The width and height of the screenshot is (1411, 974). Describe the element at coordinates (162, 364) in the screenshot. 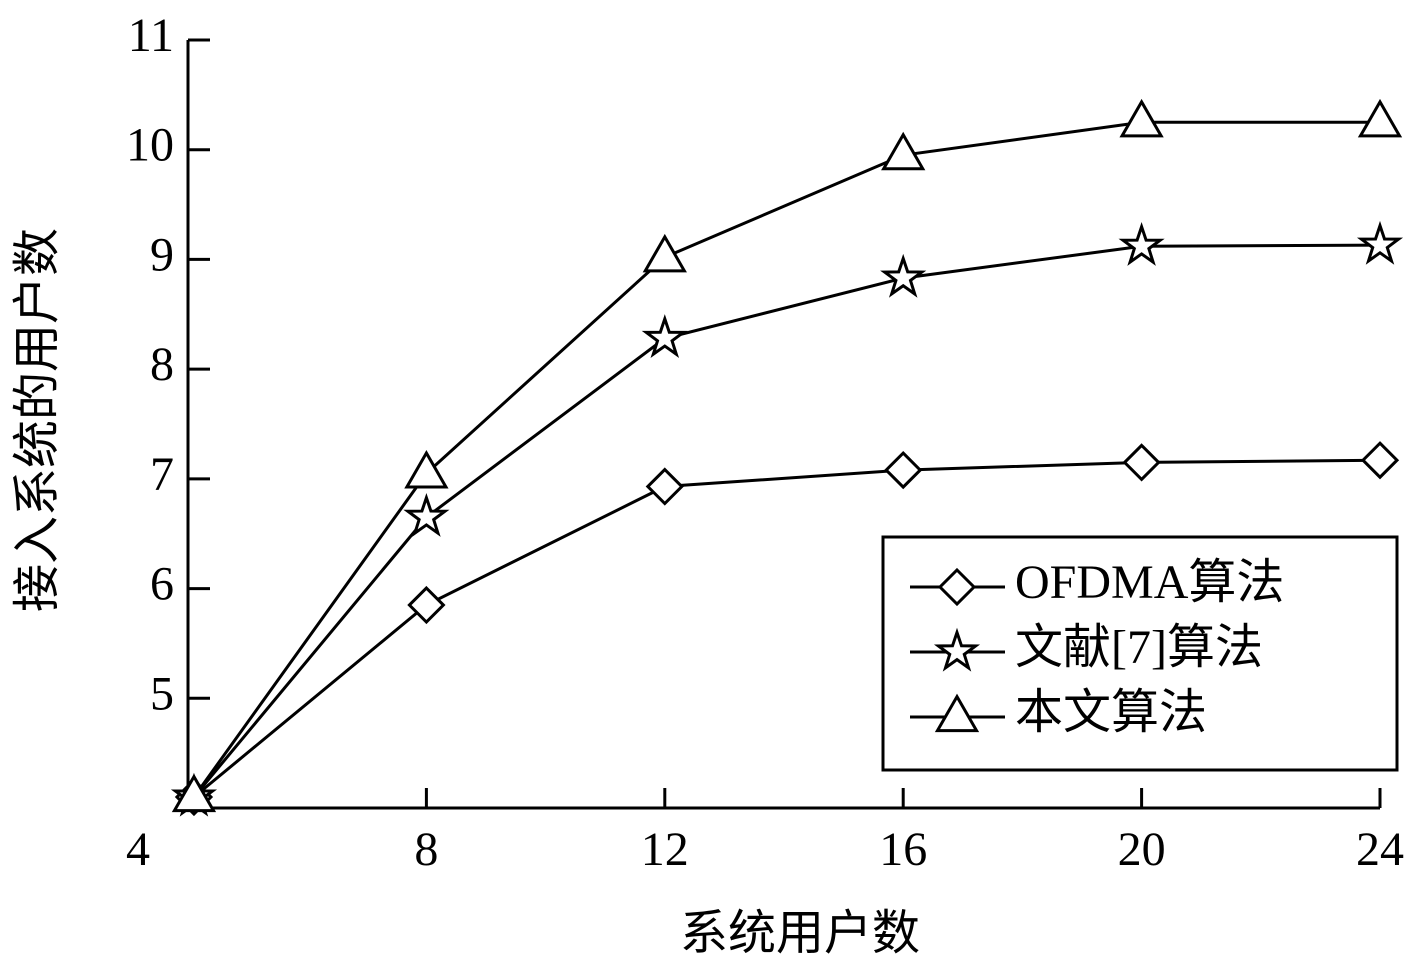

I see `y-tick-label: 8` at that location.